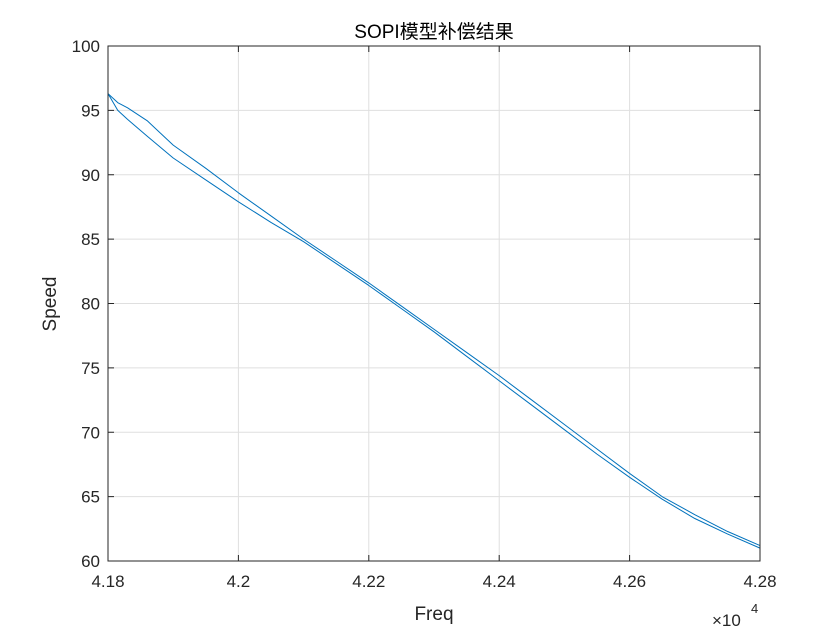 The image size is (840, 630). Describe the element at coordinates (90, 304) in the screenshot. I see `y-tick-label: 80` at that location.